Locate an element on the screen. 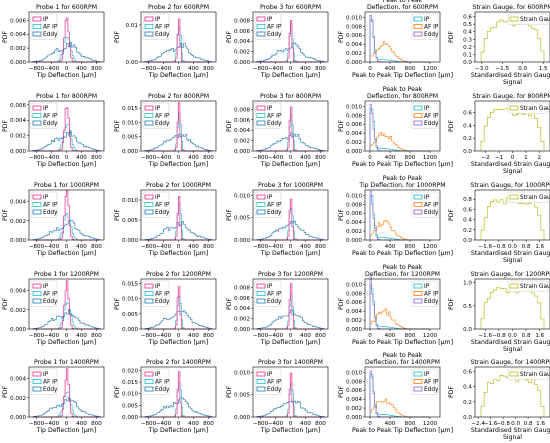 The height and width of the screenshot is (443, 550). y-tick-label: 0.000 is located at coordinates (18, 418).